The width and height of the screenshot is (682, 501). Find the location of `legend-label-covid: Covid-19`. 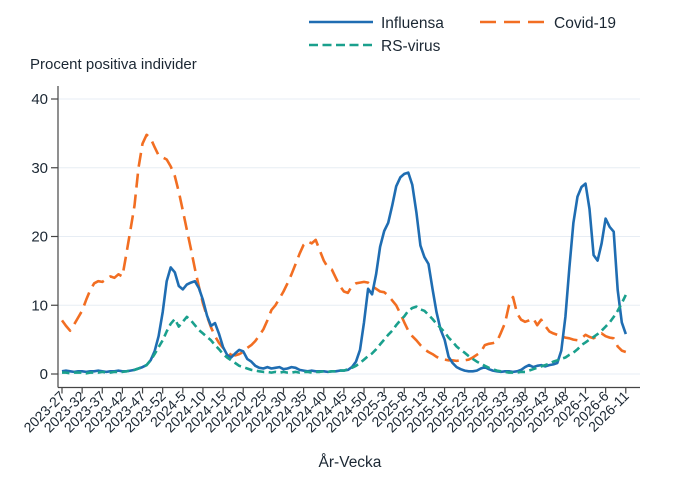

legend-label-covid: Covid-19 is located at coordinates (585, 23).